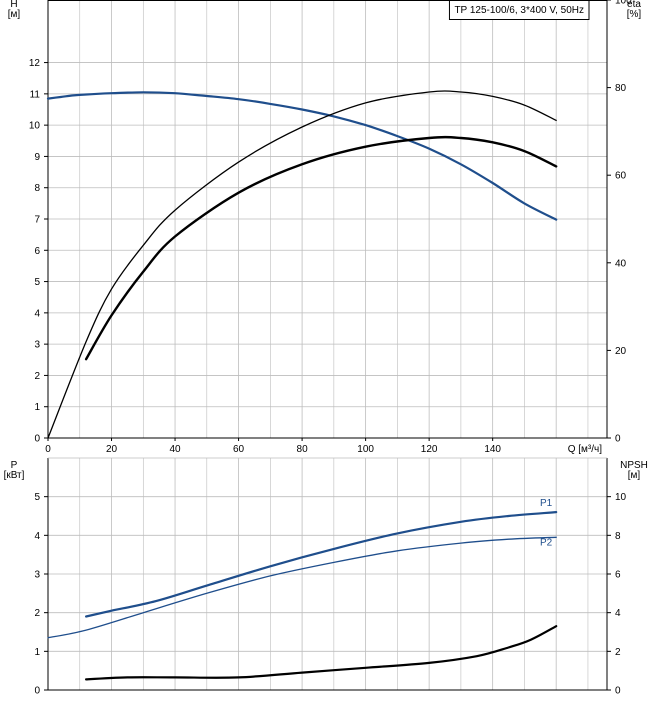 This screenshot has height=705, width=658. Describe the element at coordinates (37, 188) in the screenshot. I see `left-tick-label: 8` at that location.